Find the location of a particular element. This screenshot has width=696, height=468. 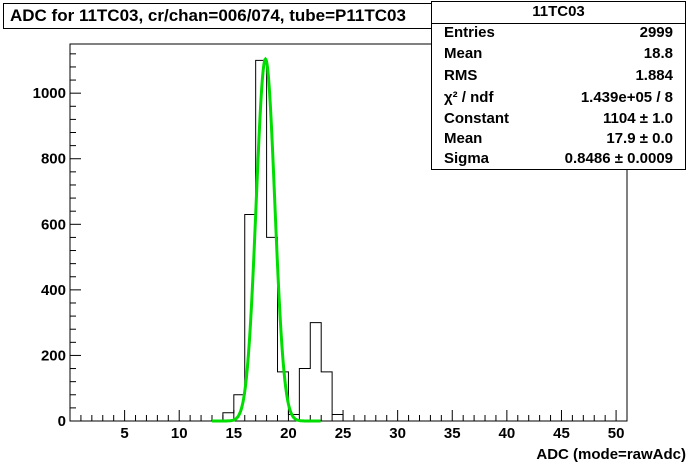

stats-row-chi2: χ² / ndf 1.439e+05 / 8 is located at coordinates (558, 99).